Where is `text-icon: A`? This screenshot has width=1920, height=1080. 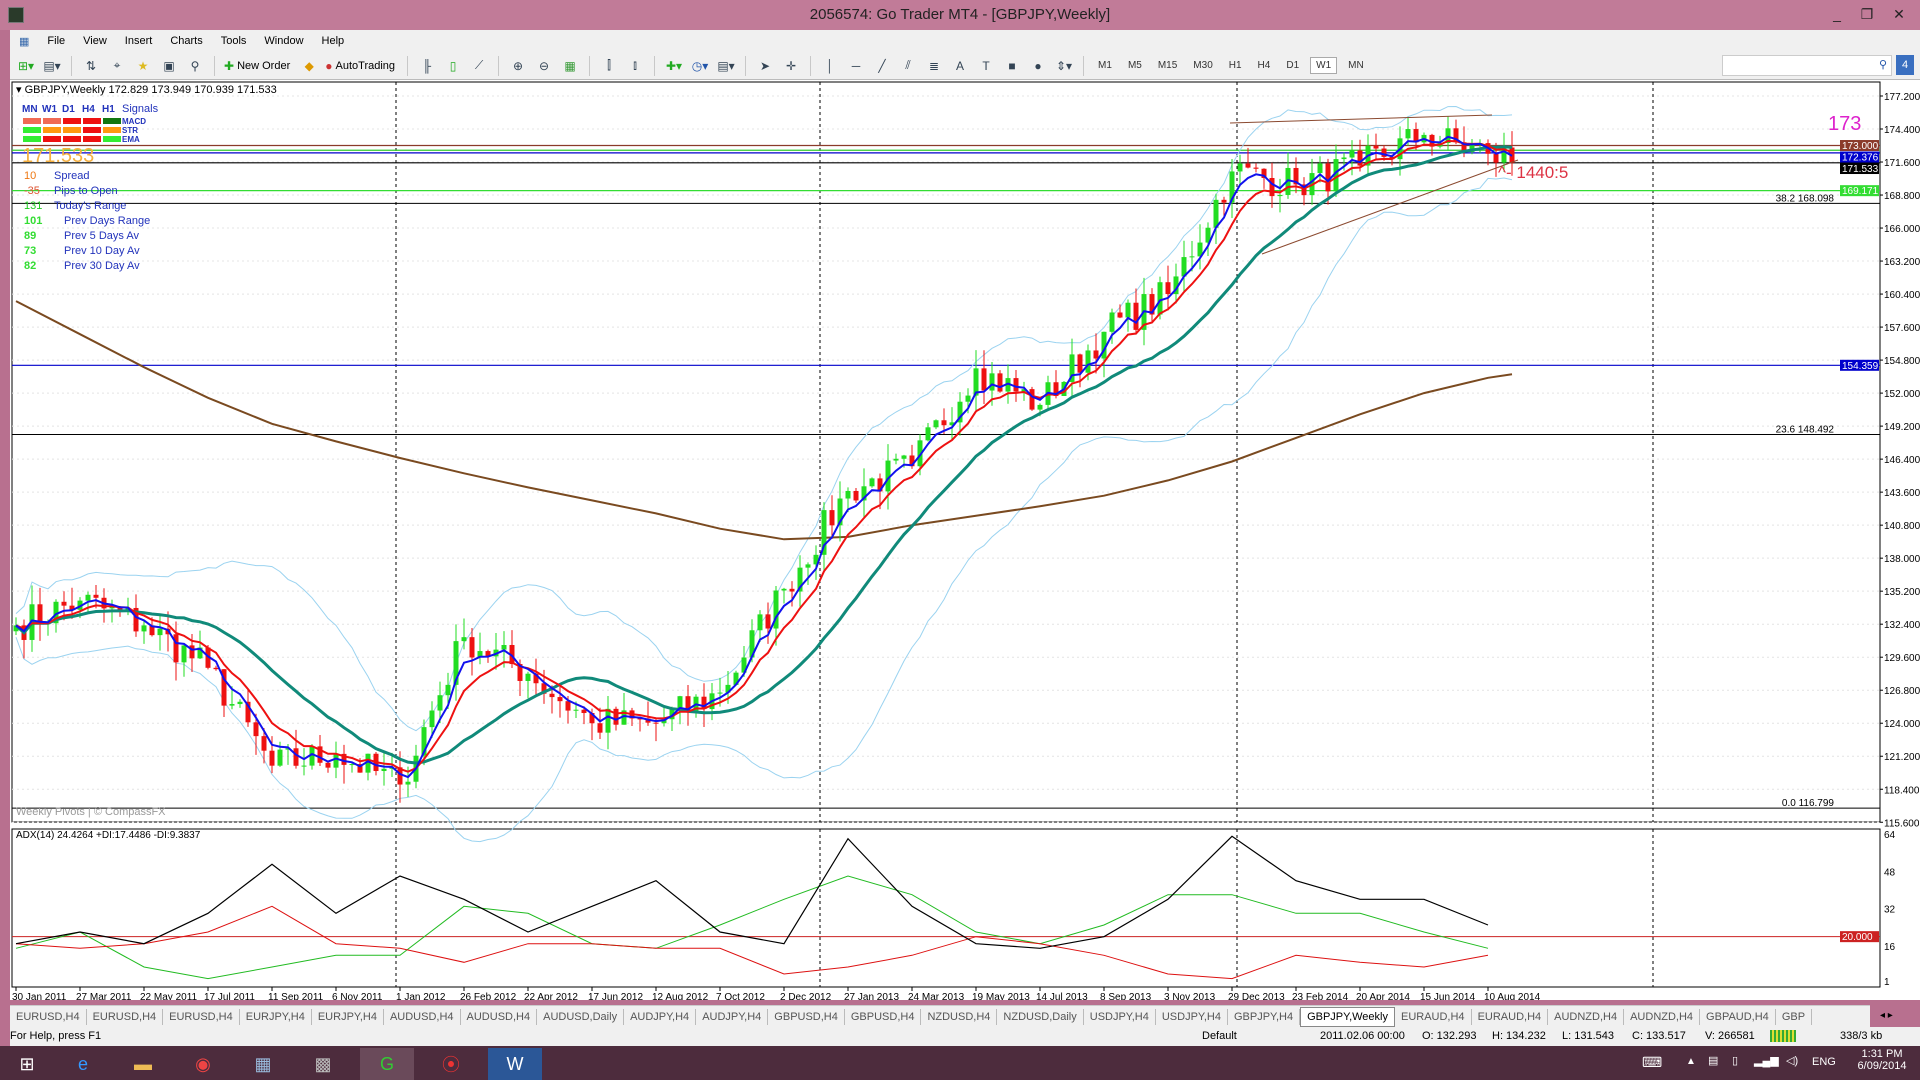
text-icon: A is located at coordinates (960, 65).